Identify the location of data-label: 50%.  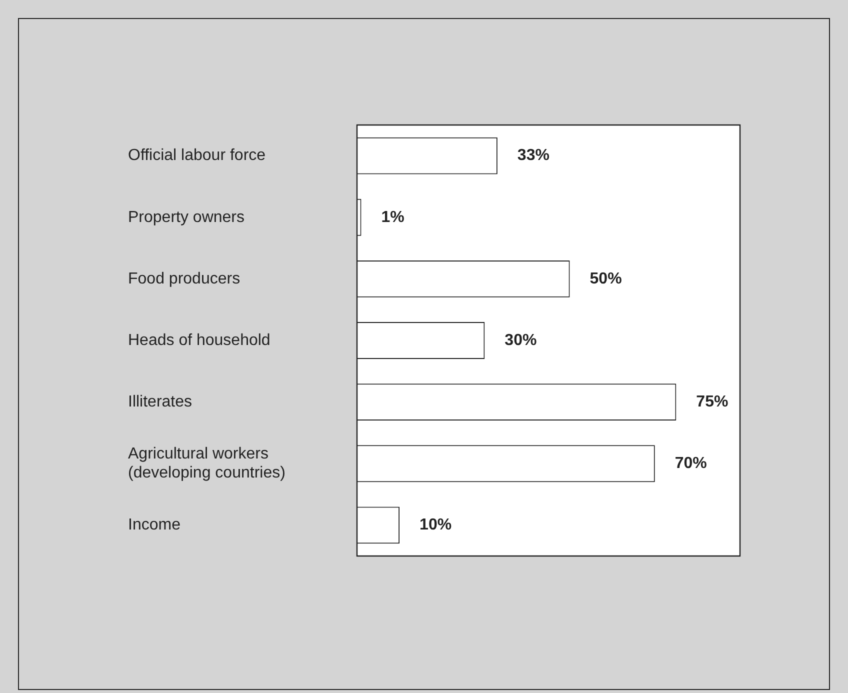
(606, 279).